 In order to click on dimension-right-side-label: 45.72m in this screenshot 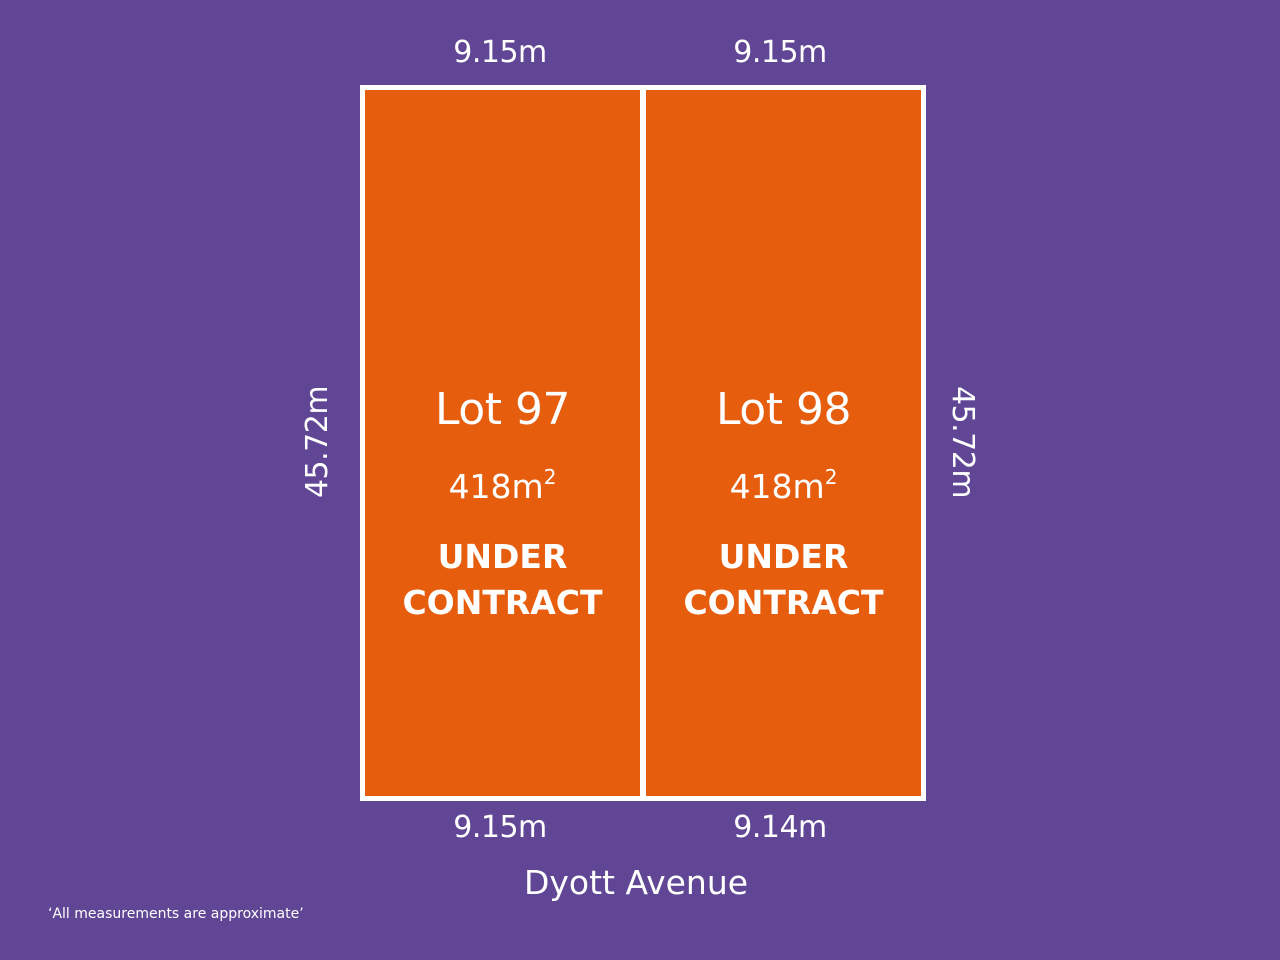, I will do `click(962, 442)`.